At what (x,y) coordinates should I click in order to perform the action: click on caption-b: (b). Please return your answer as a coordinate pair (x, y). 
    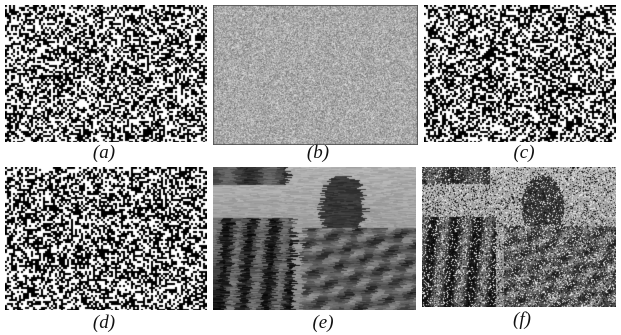
    Looking at the image, I should click on (318, 152).